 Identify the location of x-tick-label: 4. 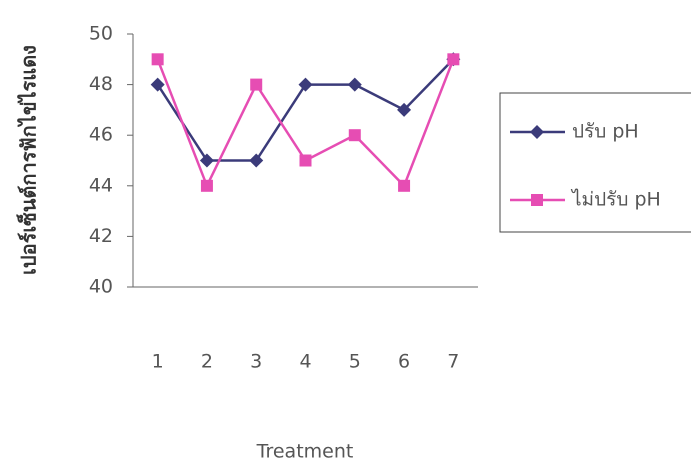
(305, 362).